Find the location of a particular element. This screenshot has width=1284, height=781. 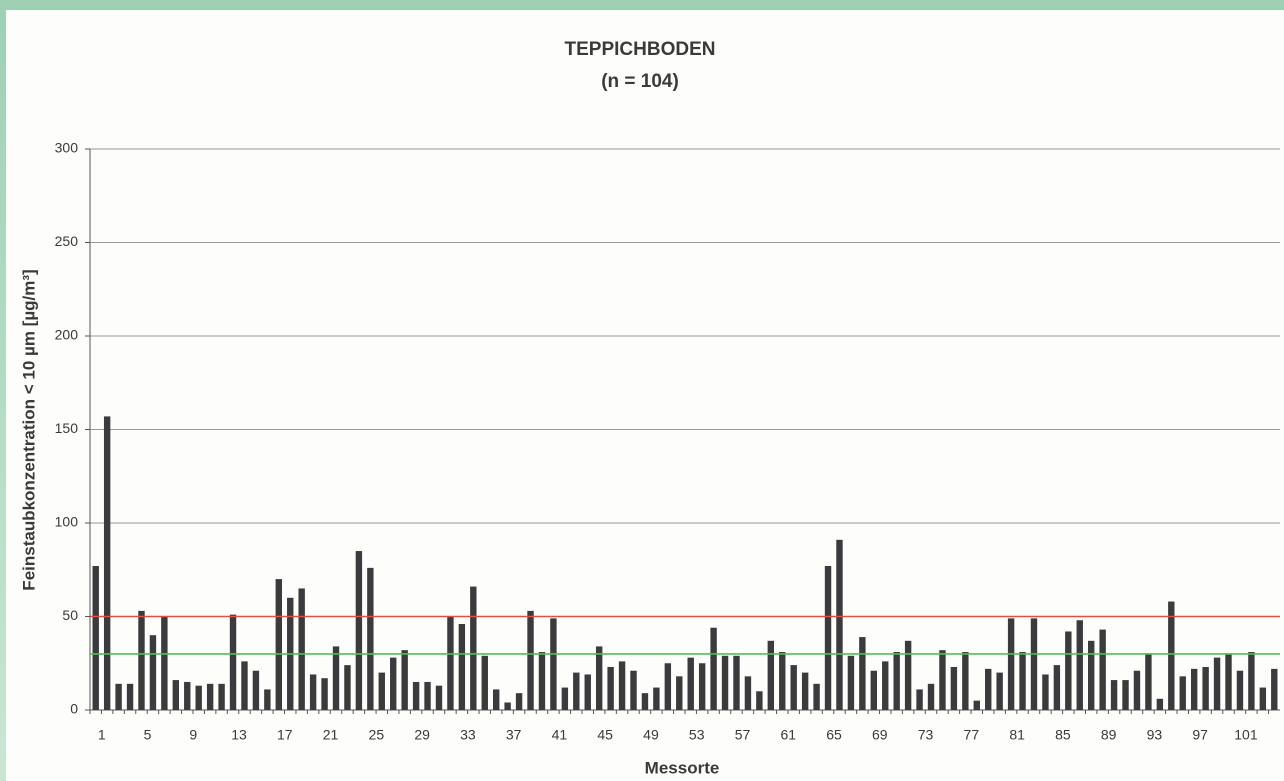

x-tick-label: 17 is located at coordinates (285, 735).